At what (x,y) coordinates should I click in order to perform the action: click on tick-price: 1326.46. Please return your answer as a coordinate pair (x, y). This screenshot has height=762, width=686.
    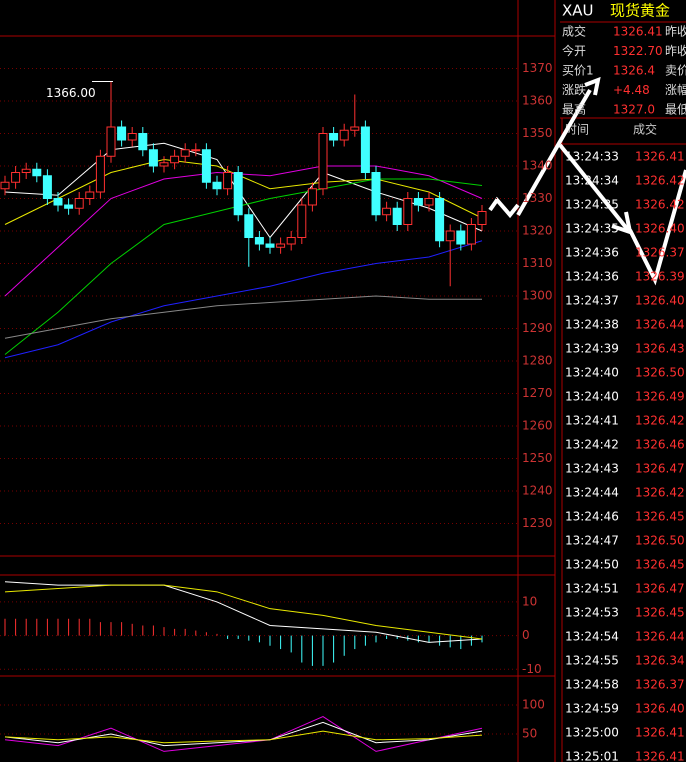
    Looking at the image, I should click on (660, 445).